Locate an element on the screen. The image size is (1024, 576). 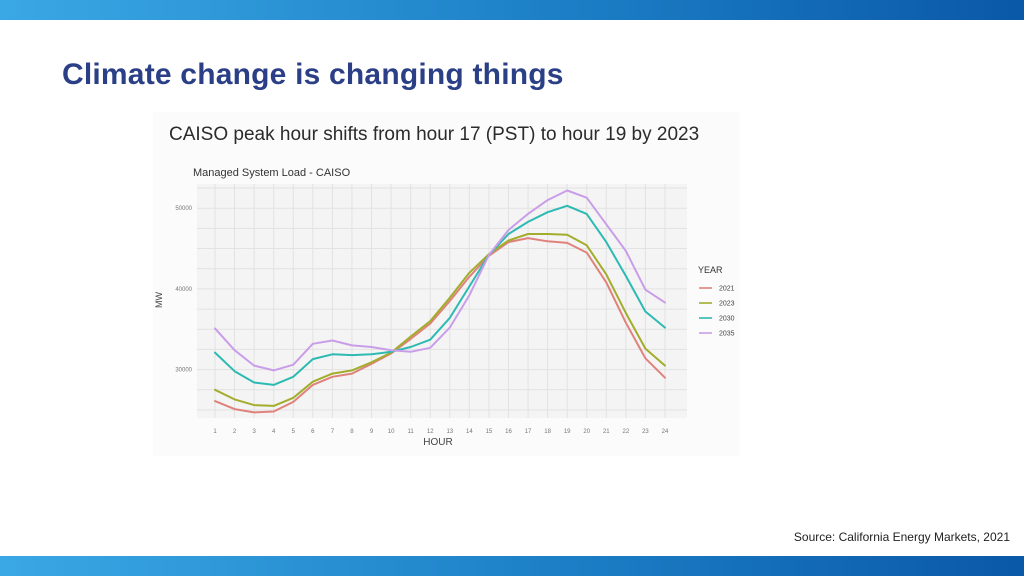
x-tick-label: 17 is located at coordinates (528, 432).